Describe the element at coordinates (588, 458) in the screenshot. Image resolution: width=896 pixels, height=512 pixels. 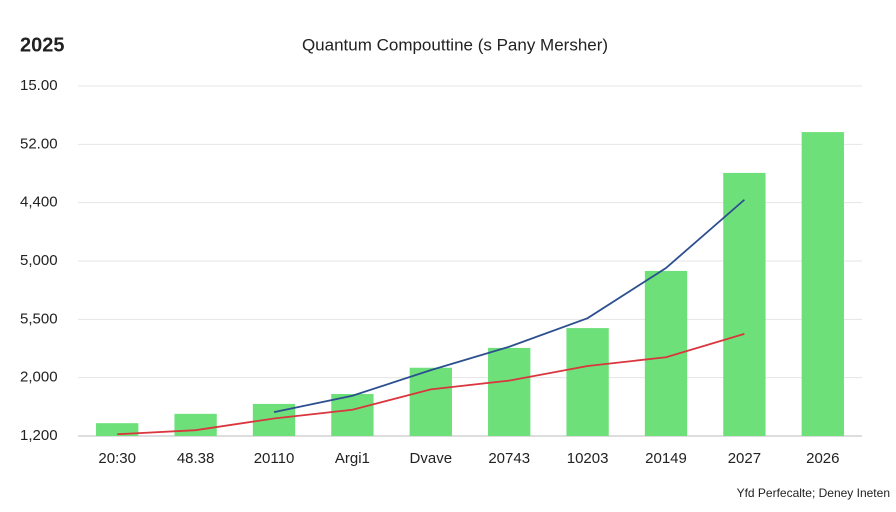
I see `x-tick-label: 10203` at that location.